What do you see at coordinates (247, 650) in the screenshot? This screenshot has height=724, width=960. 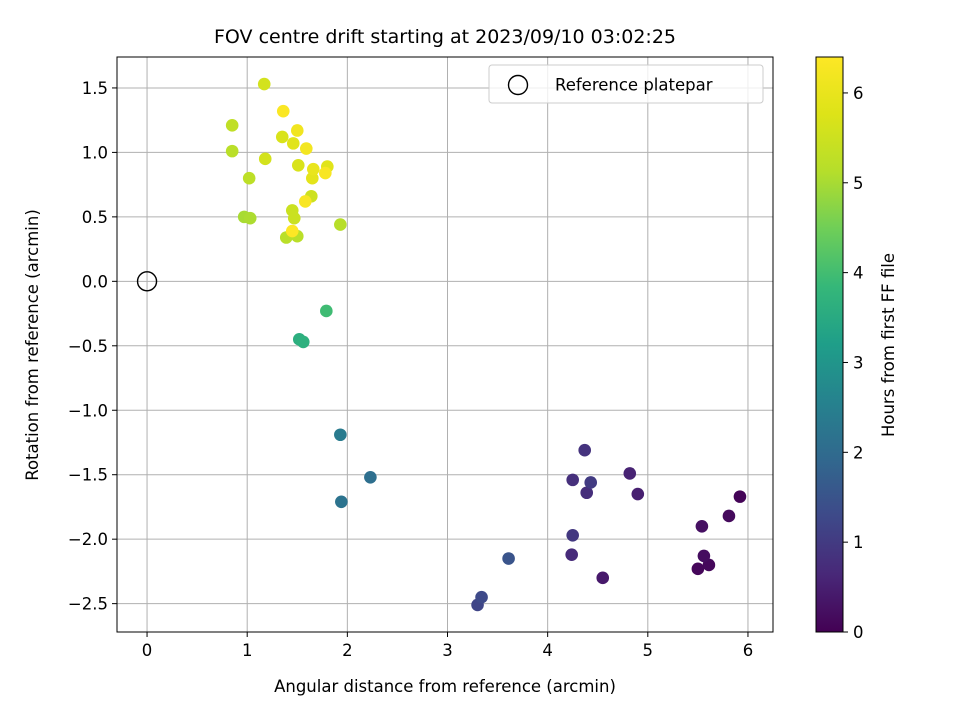 I see `x-tick-label: 1` at bounding box center [247, 650].